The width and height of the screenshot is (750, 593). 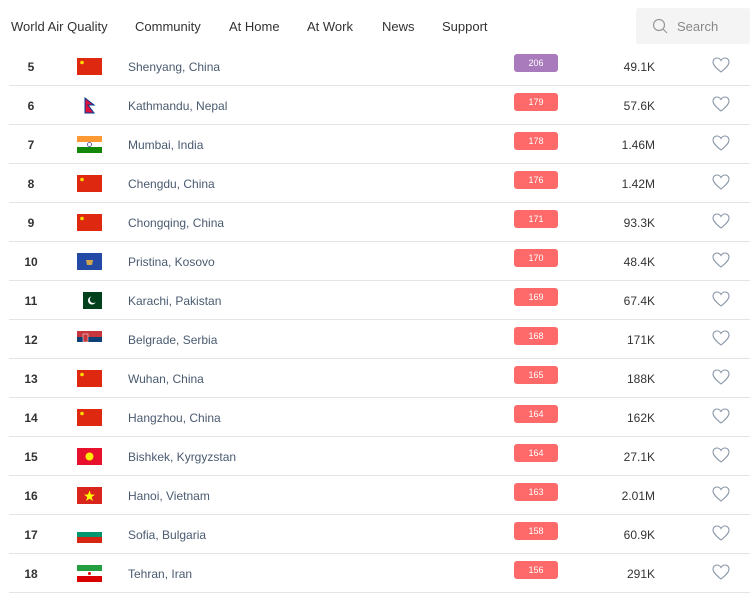 I want to click on city-link: Chengdu, China, so click(x=171, y=184).